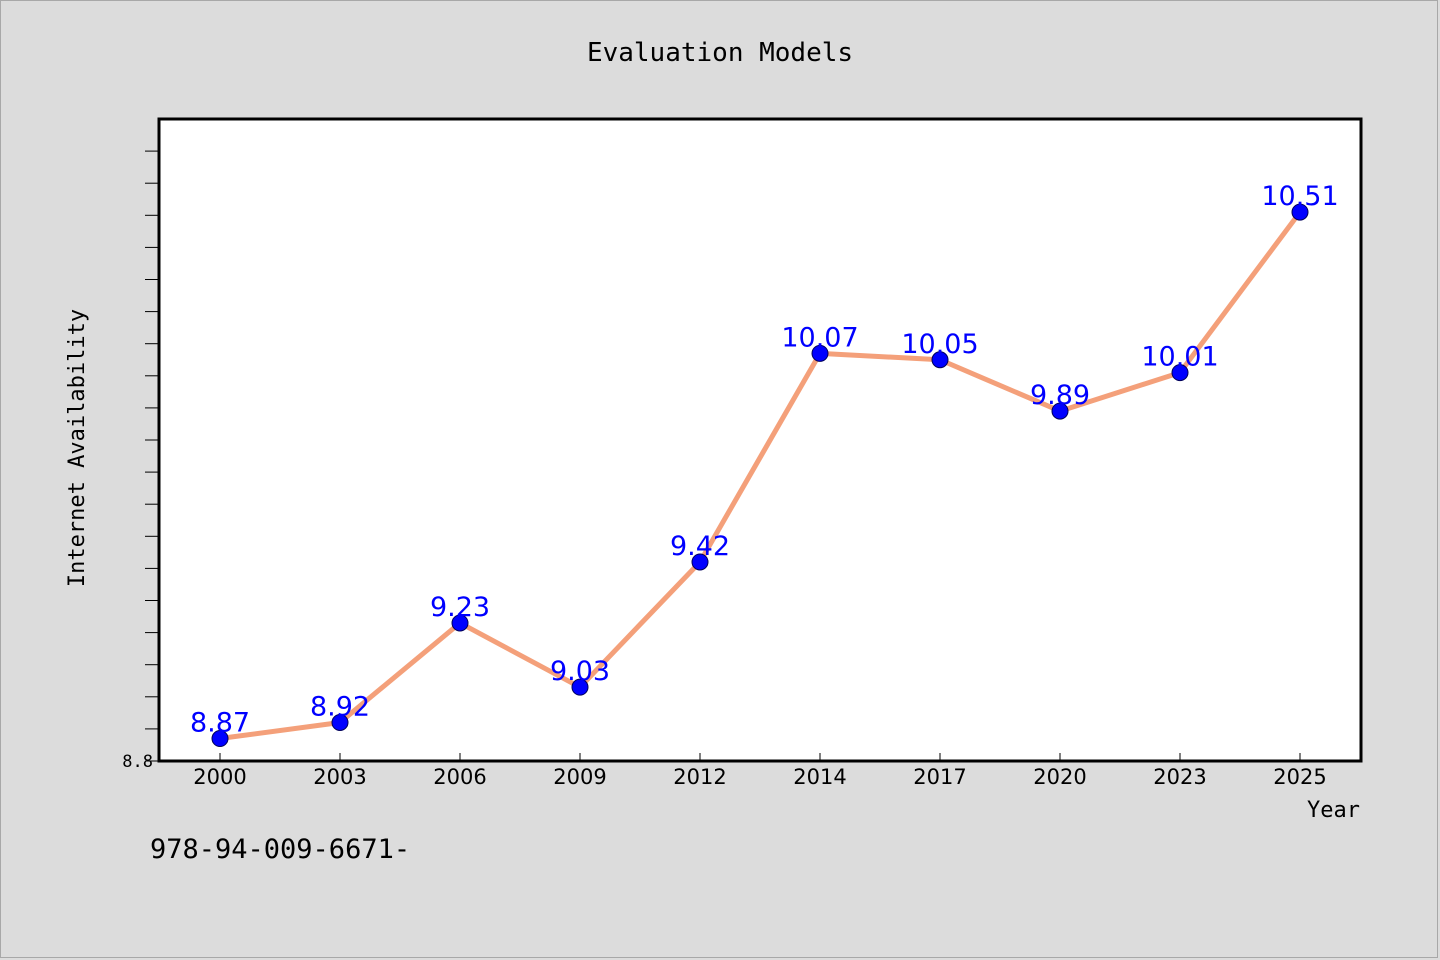  Describe the element at coordinates (1179, 357) in the screenshot. I see `data-label: 10.01` at that location.